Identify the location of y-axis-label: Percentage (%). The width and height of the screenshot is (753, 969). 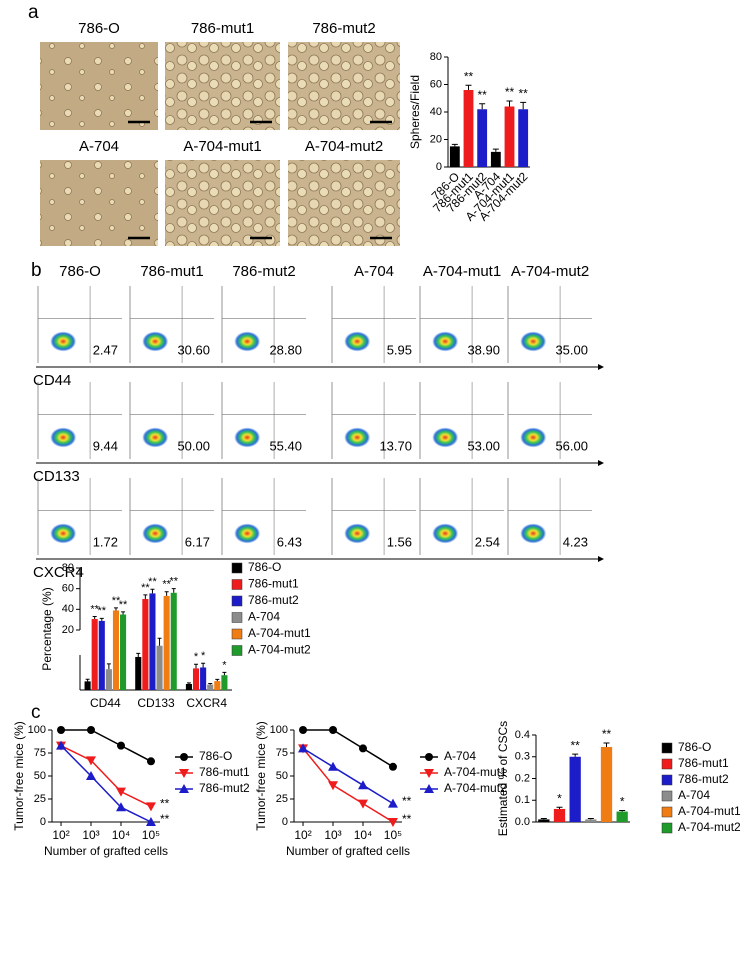
(47, 628).